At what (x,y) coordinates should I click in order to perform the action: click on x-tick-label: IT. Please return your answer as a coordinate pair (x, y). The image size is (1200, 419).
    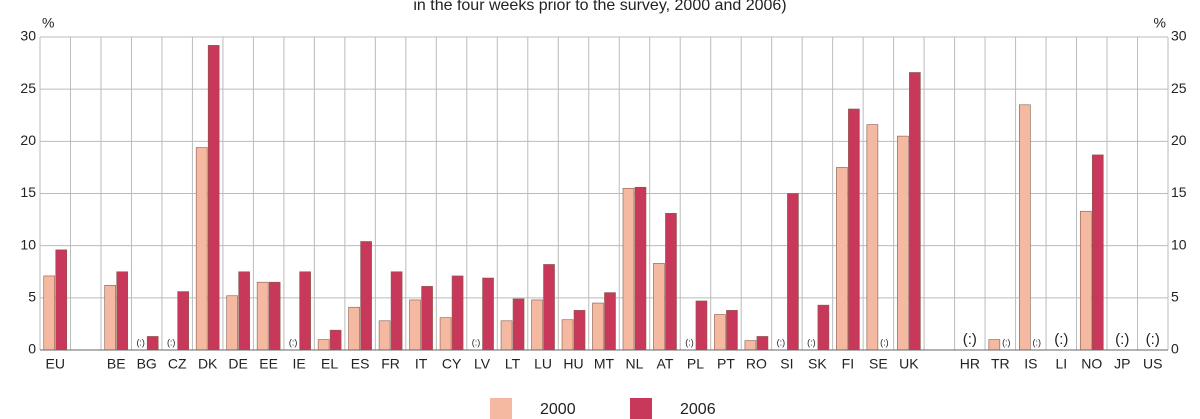
    Looking at the image, I should click on (421, 364).